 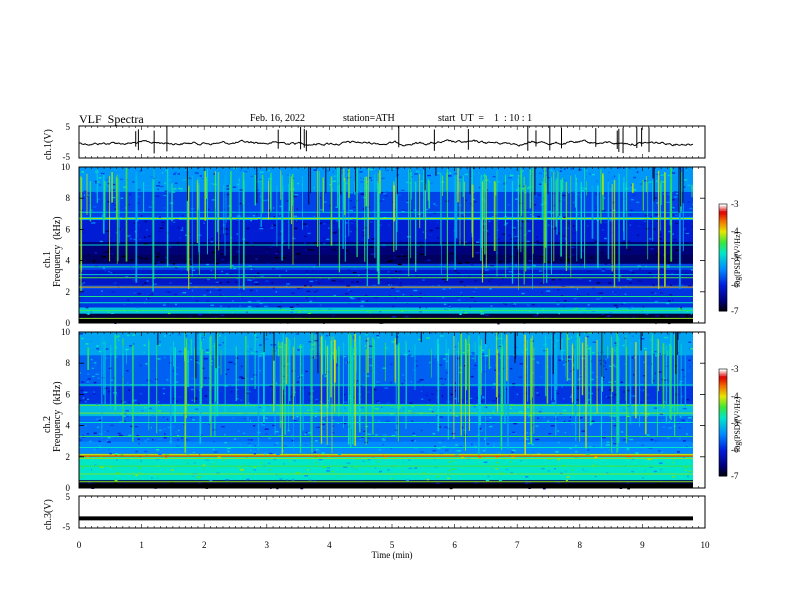 What do you see at coordinates (737, 259) in the screenshot?
I see `colorbar1-label: log(PSD)(V²/Hz)` at bounding box center [737, 259].